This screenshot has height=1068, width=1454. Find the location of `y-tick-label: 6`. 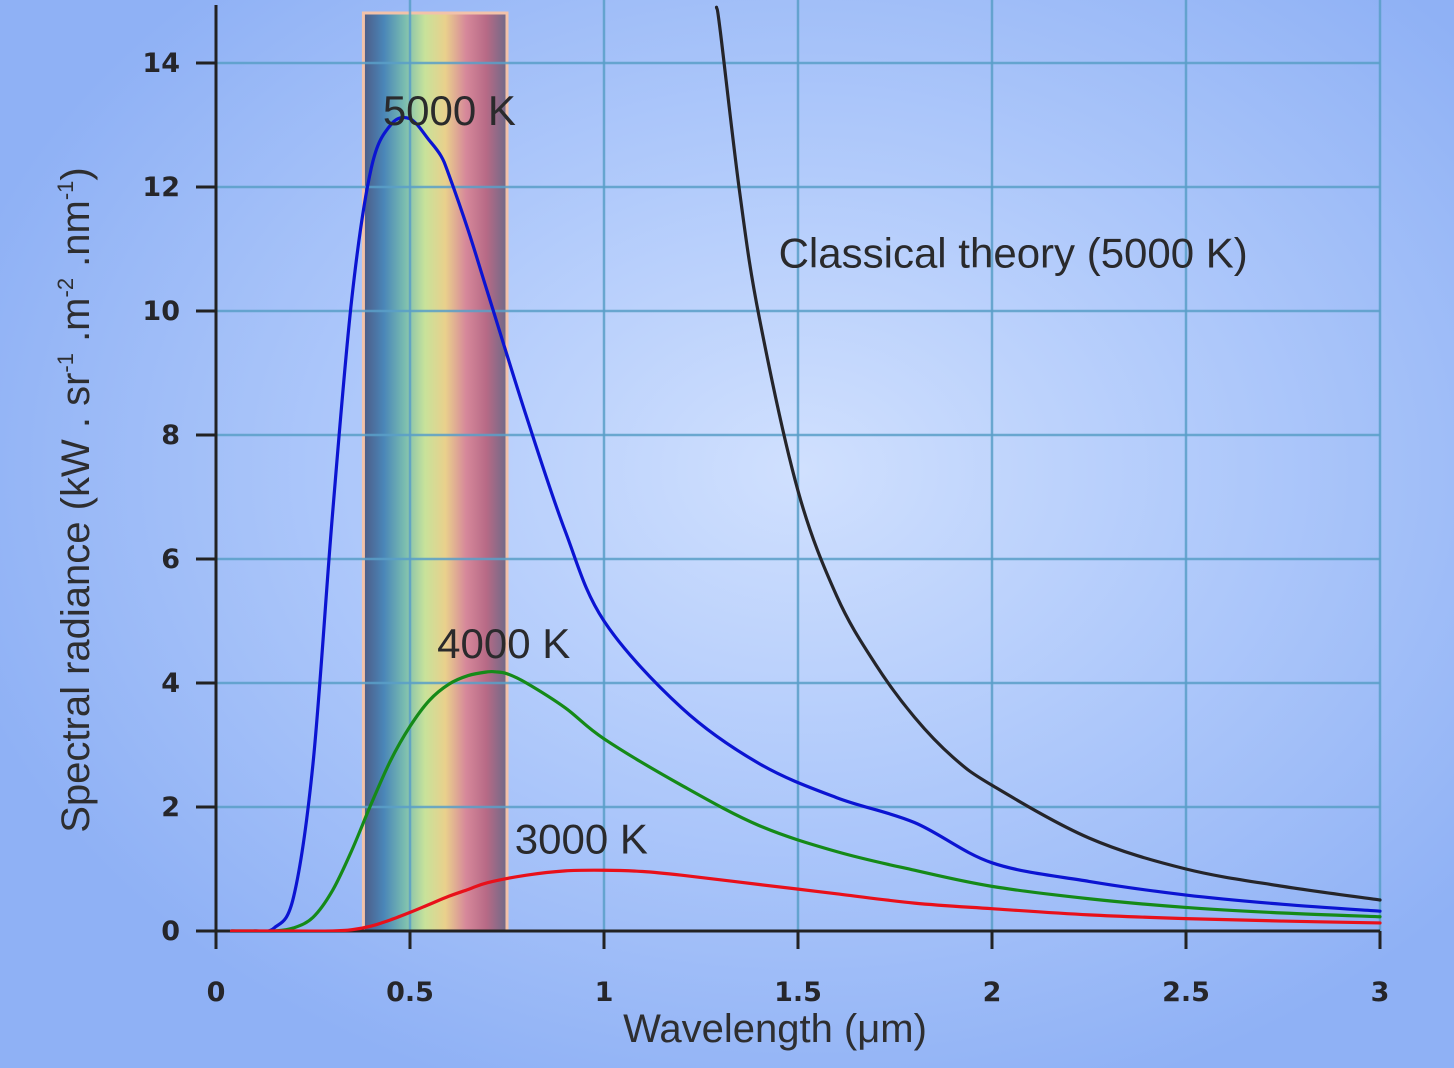

y-tick-label: 6 is located at coordinates (170, 559).